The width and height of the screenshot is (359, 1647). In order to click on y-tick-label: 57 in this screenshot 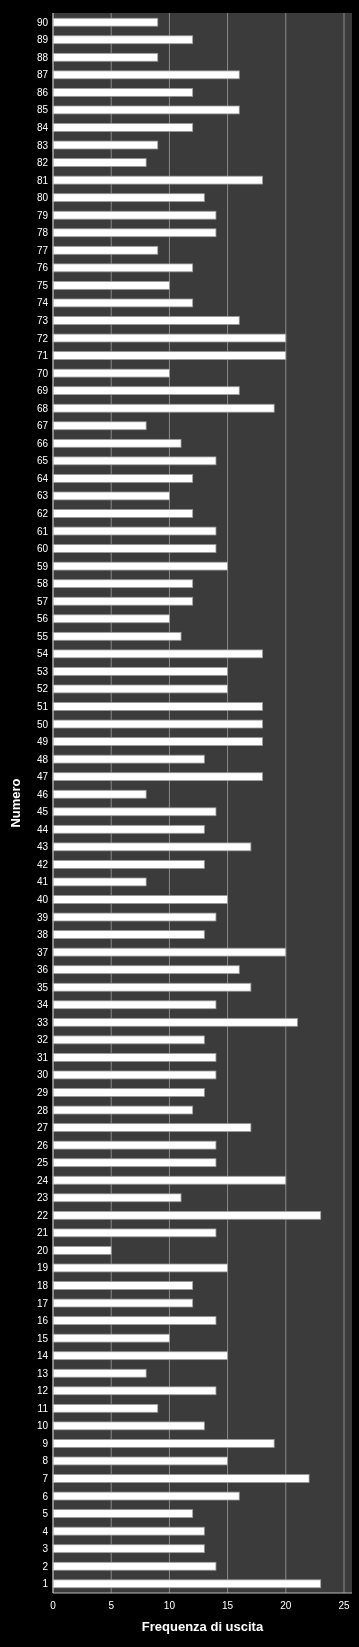, I will do `click(42, 601)`.